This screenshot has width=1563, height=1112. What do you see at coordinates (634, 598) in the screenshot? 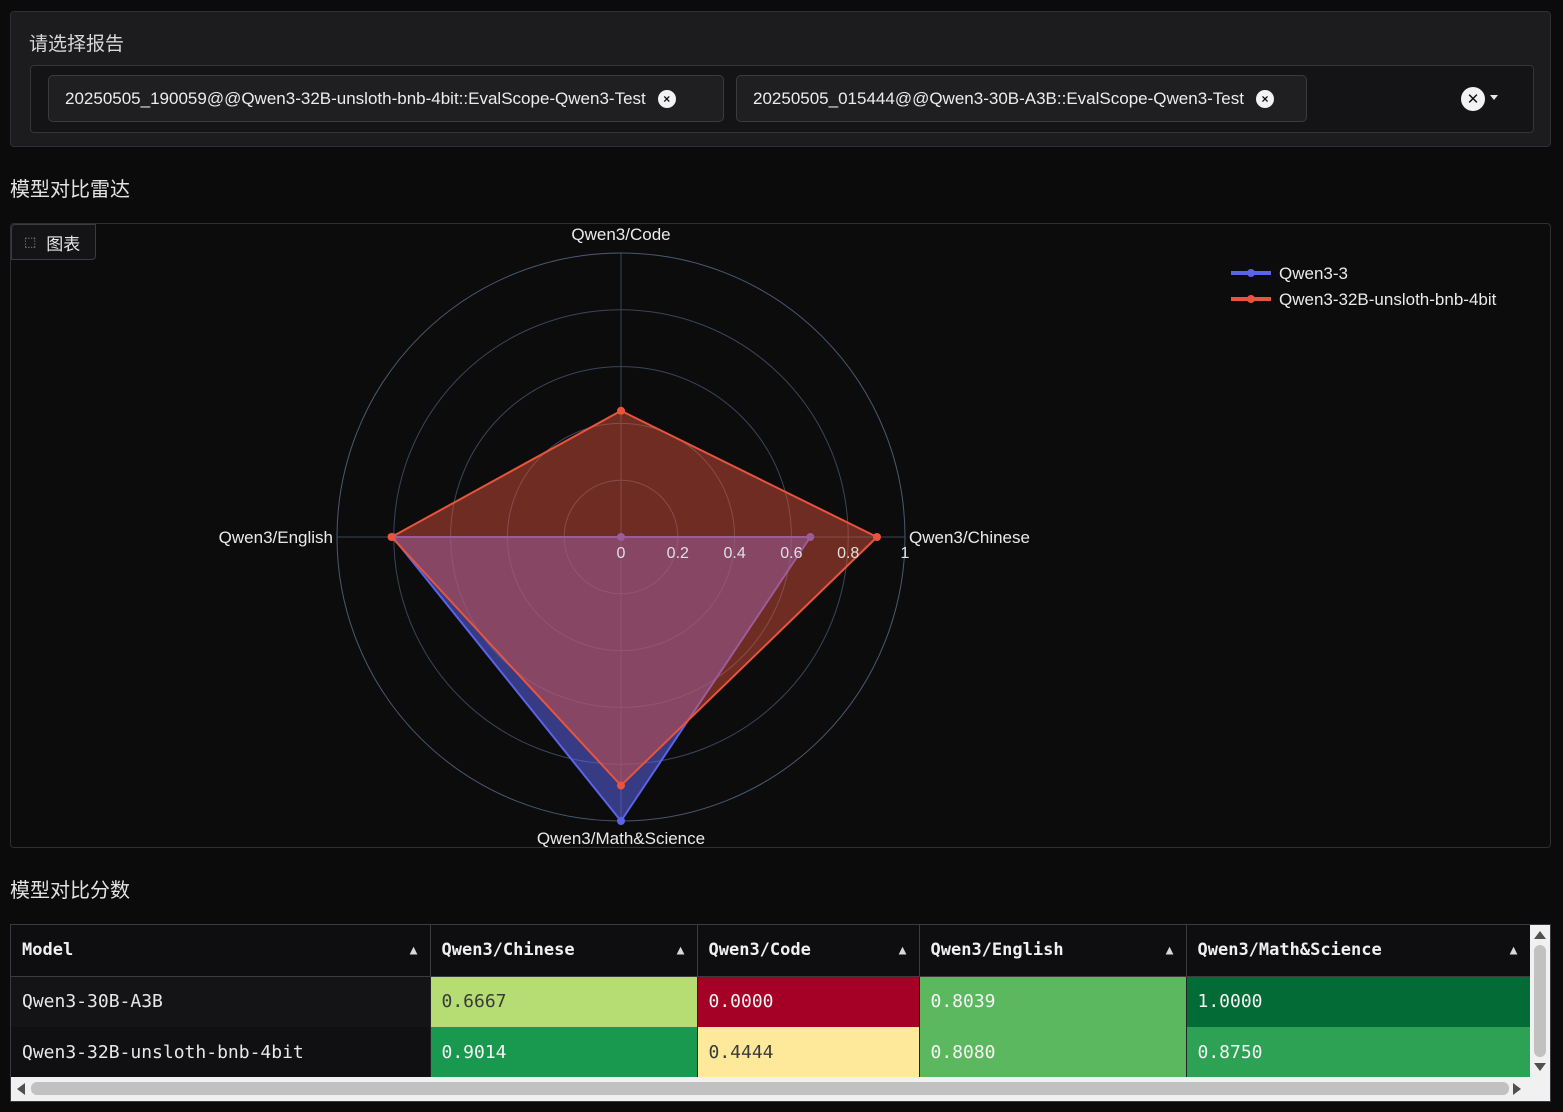
I see `radar-series-area` at bounding box center [634, 598].